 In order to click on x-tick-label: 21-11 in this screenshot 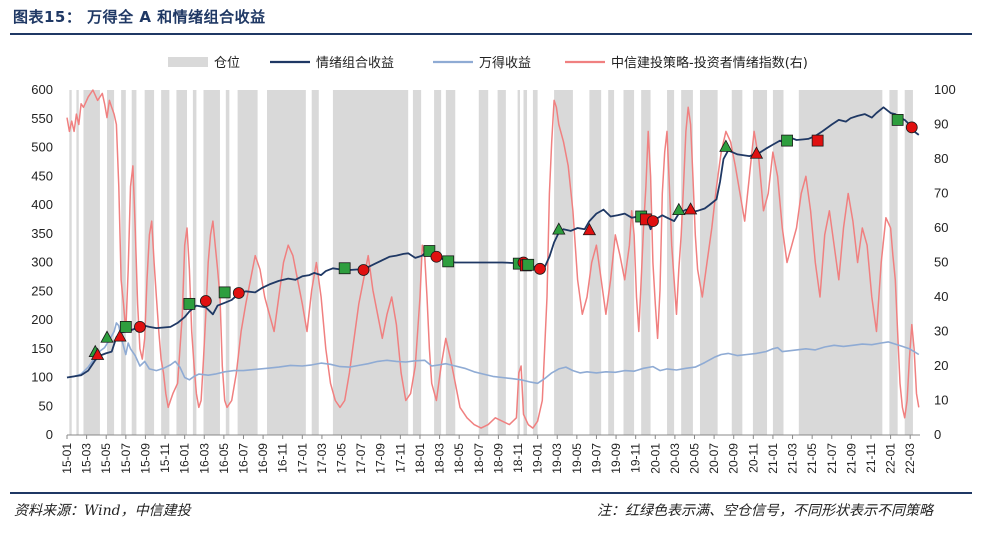, I will do `click(871, 458)`.